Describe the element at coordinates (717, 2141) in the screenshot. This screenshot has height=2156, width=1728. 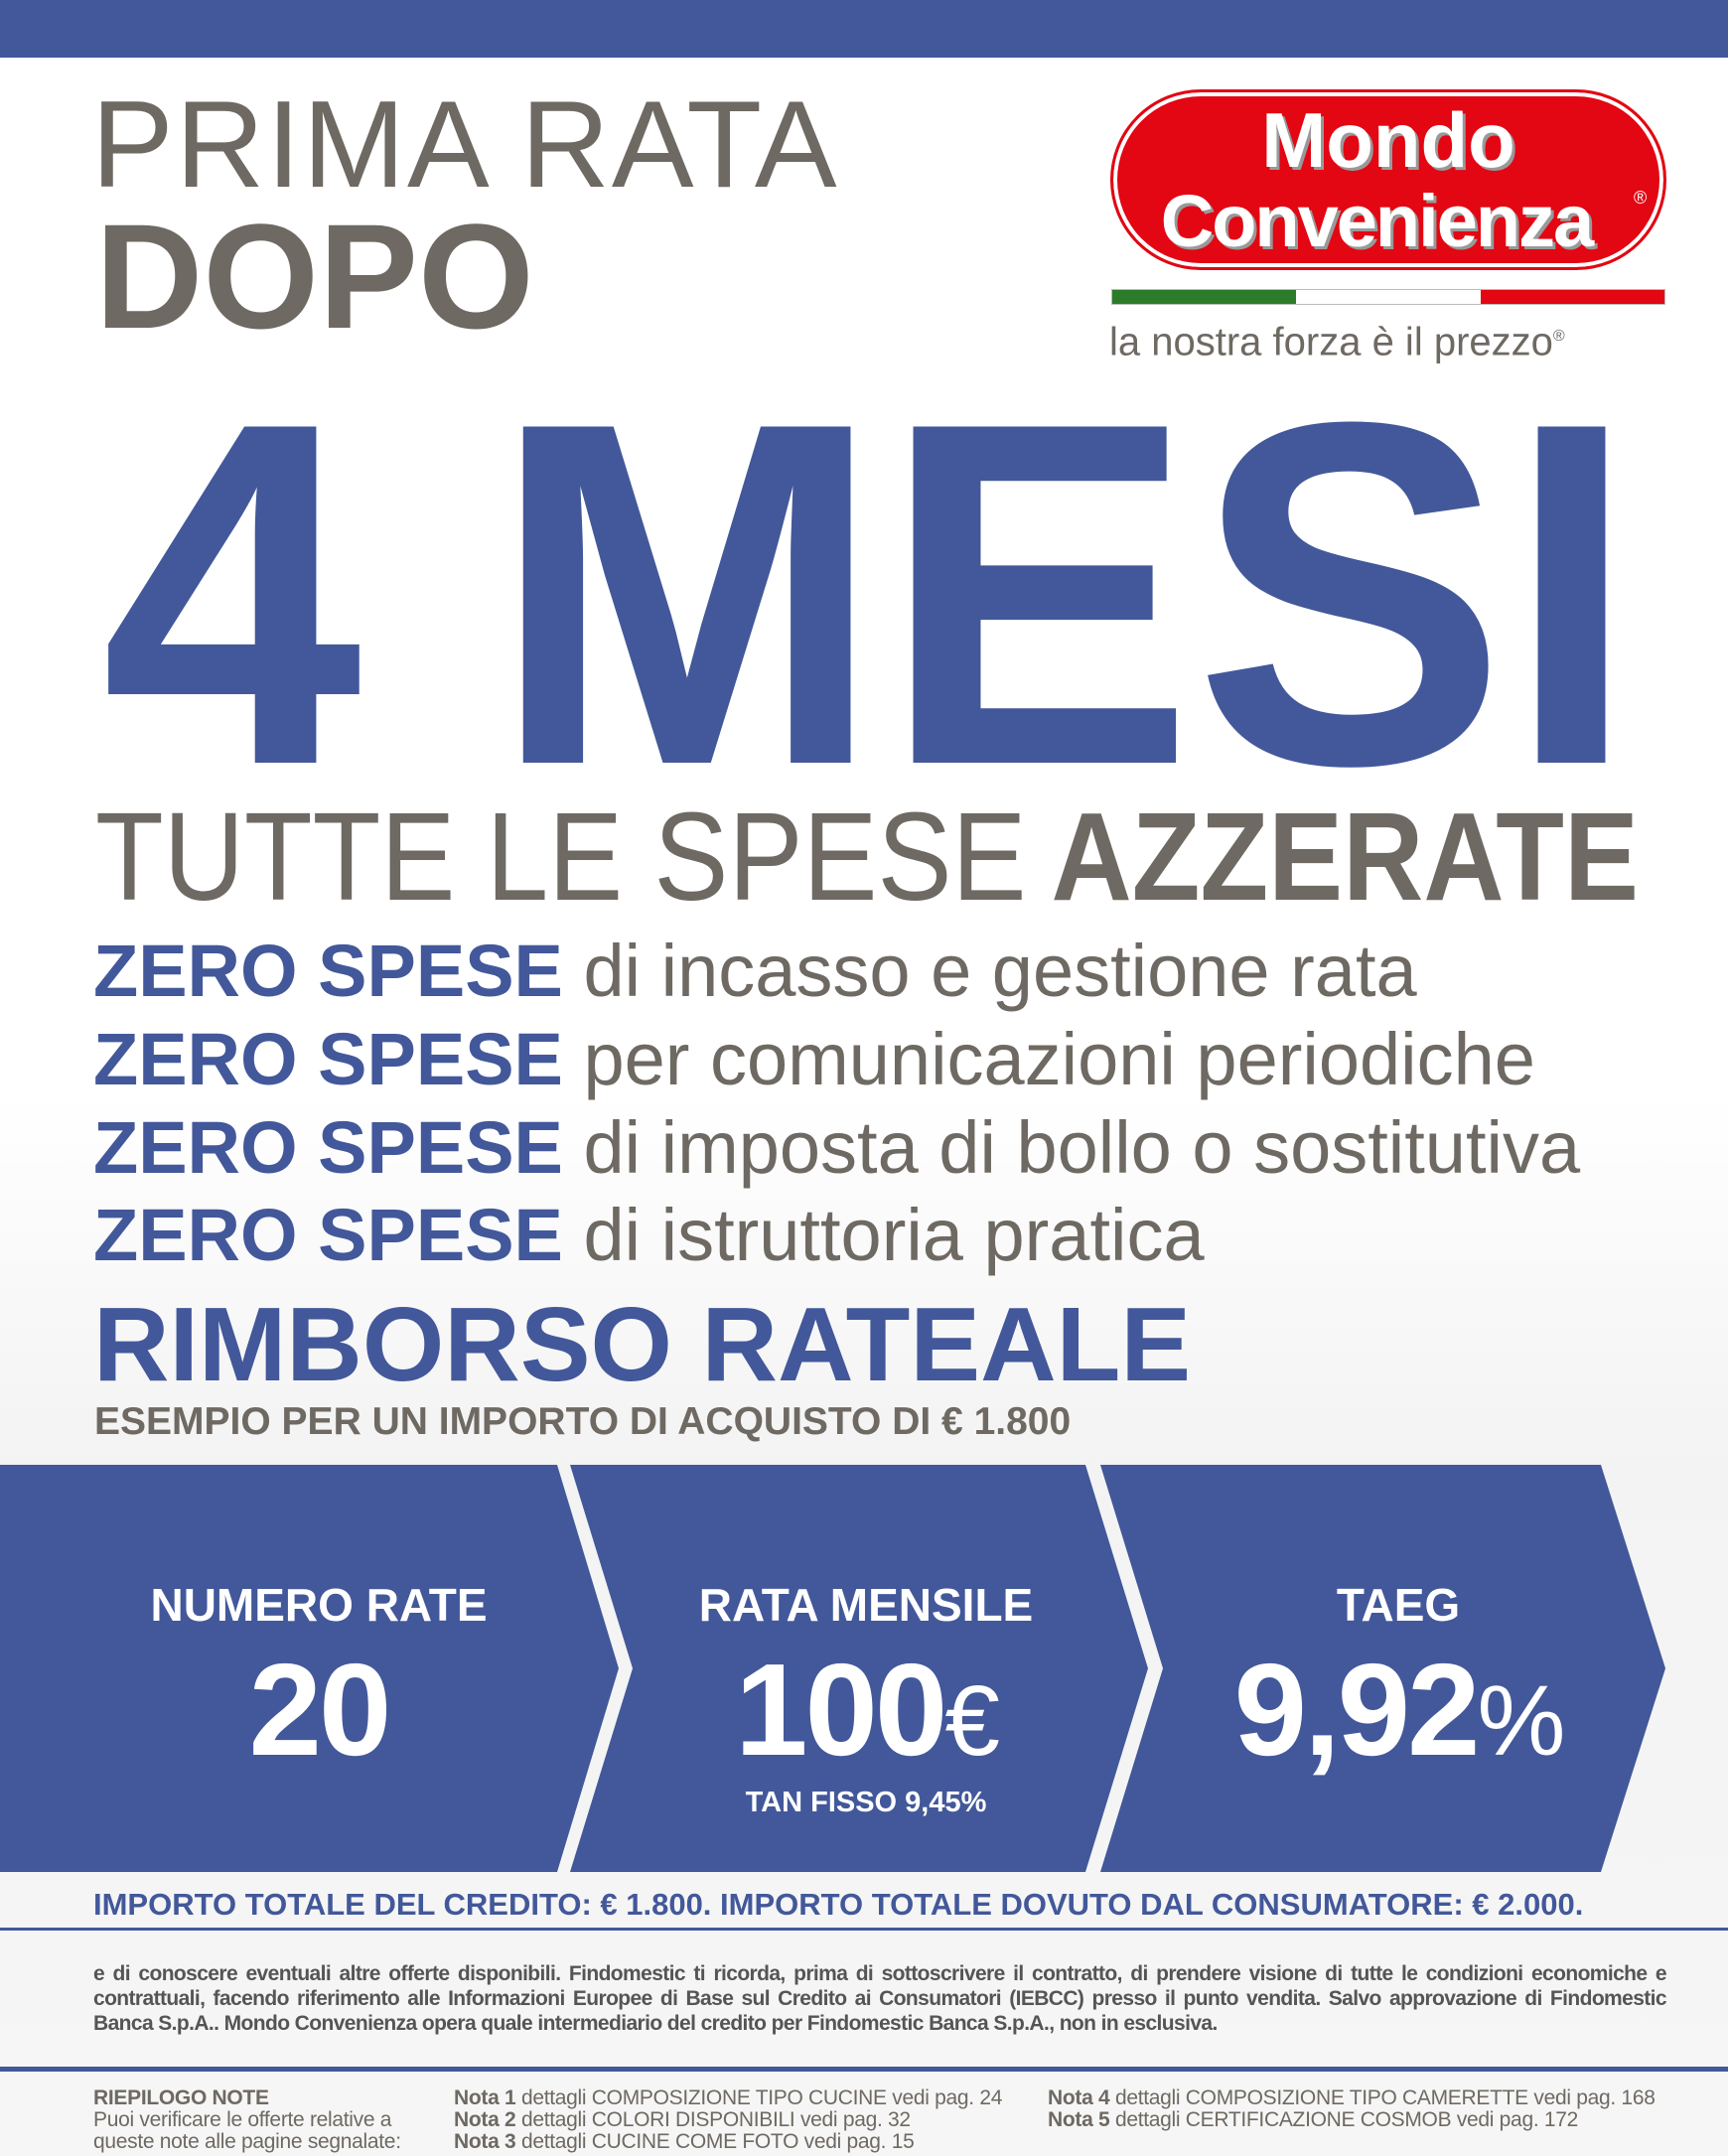
I see `note-text: dettagli CUCINE COME FOTO vedi pag. 15` at that location.